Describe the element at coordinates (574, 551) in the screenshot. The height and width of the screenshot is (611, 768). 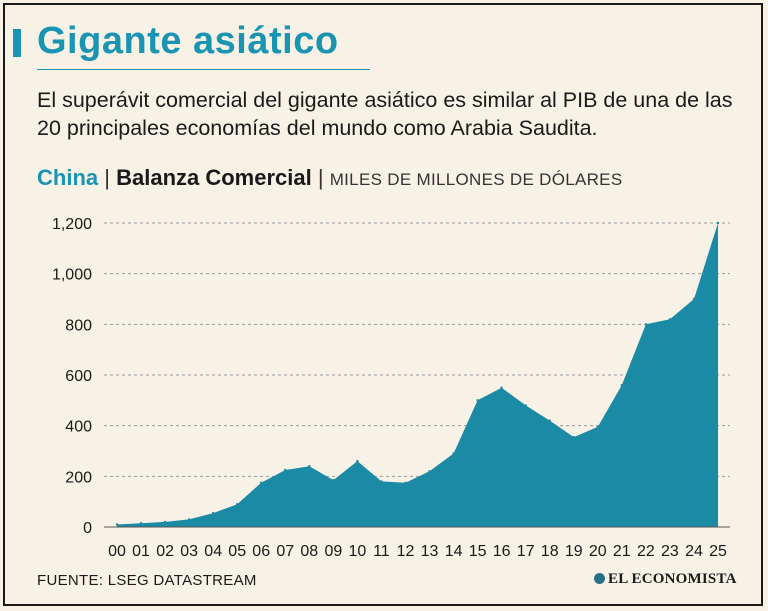
I see `x-tick-label: 19` at that location.